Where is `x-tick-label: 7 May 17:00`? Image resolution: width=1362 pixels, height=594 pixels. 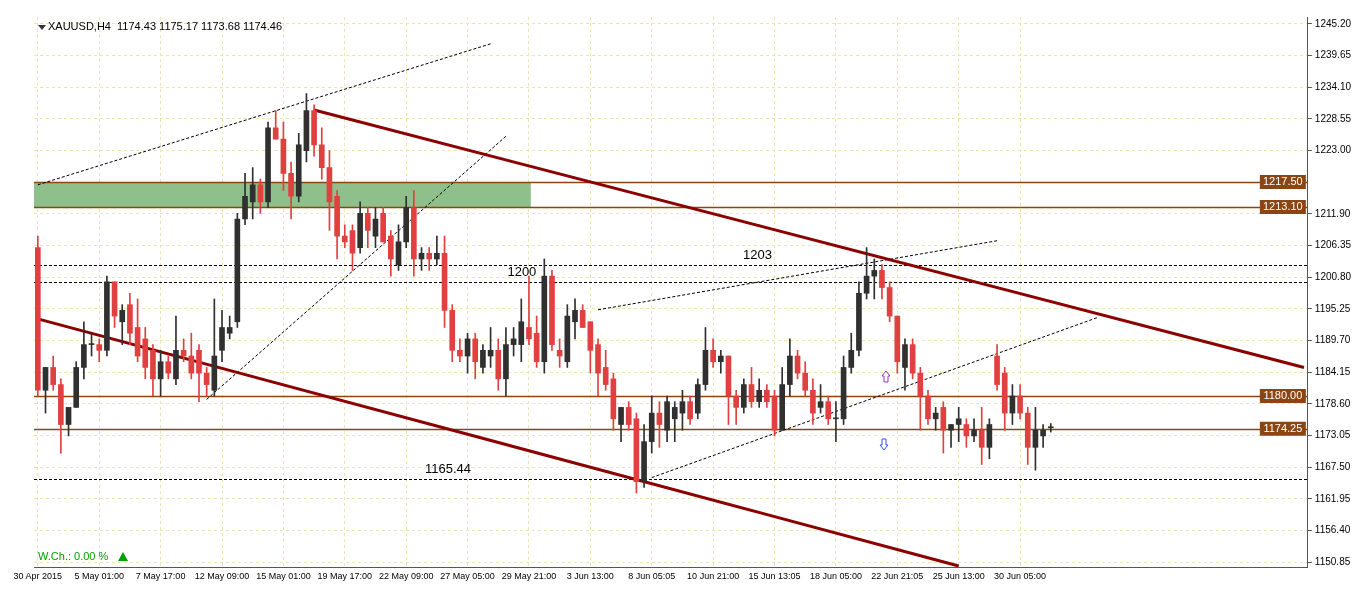 x-tick-label: 7 May 17:00 is located at coordinates (160, 576).